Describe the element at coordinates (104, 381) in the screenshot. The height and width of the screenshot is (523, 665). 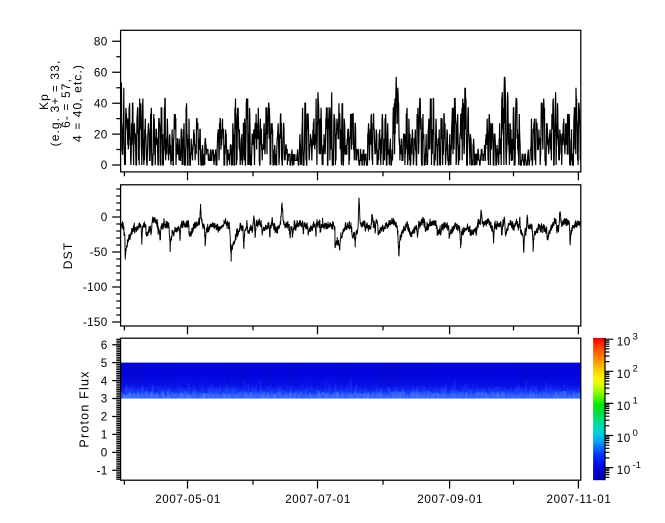
I see `svg-text: 4` at that location.